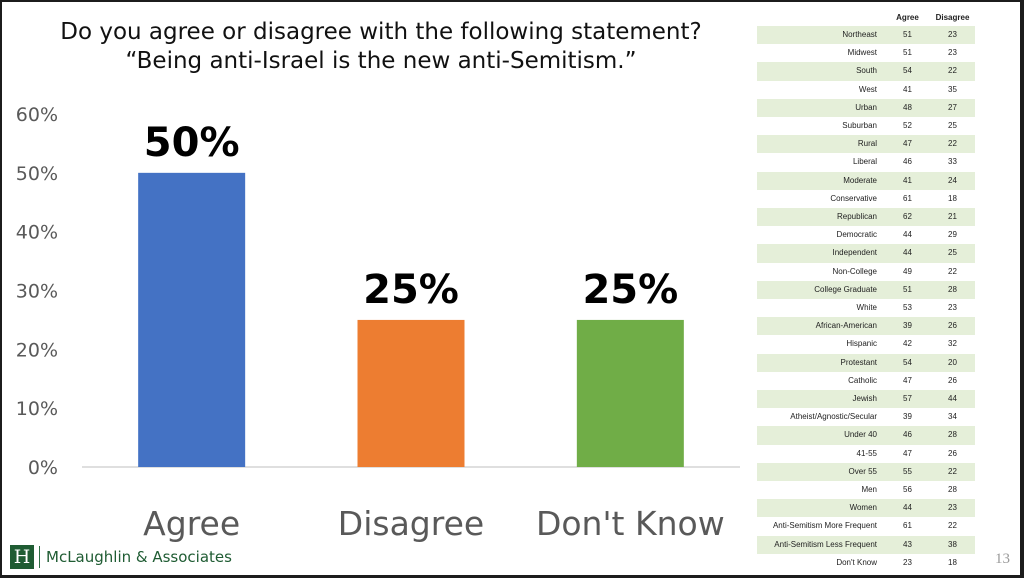 The height and width of the screenshot is (578, 1024). I want to click on crosstab-disagree-value: 44, so click(952, 399).